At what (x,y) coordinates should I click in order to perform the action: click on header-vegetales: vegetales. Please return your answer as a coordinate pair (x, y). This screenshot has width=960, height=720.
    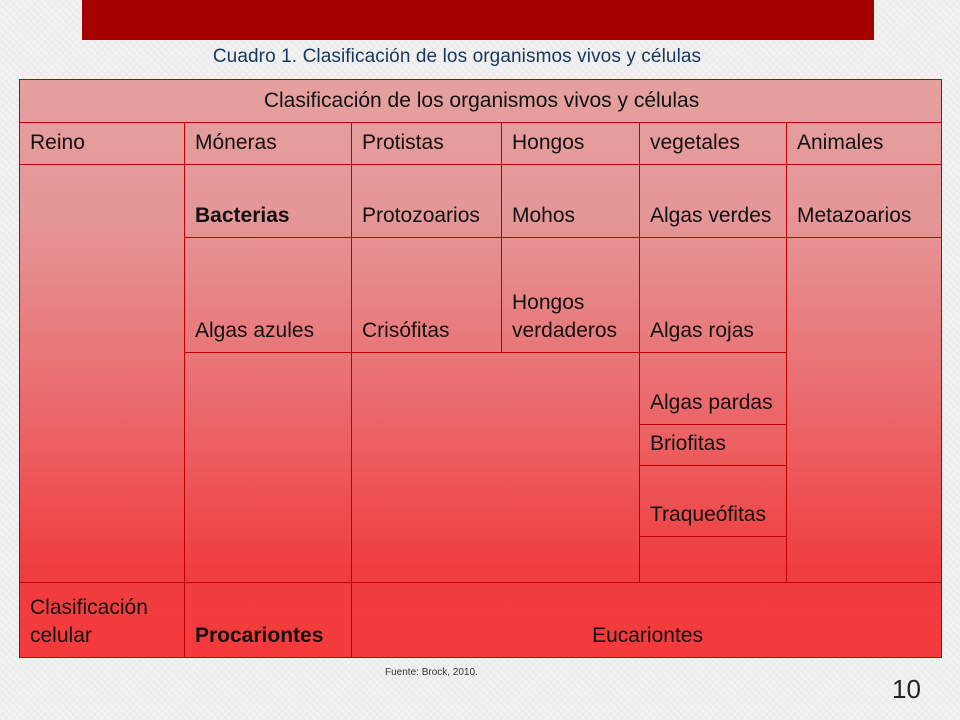
    Looking at the image, I should click on (713, 143).